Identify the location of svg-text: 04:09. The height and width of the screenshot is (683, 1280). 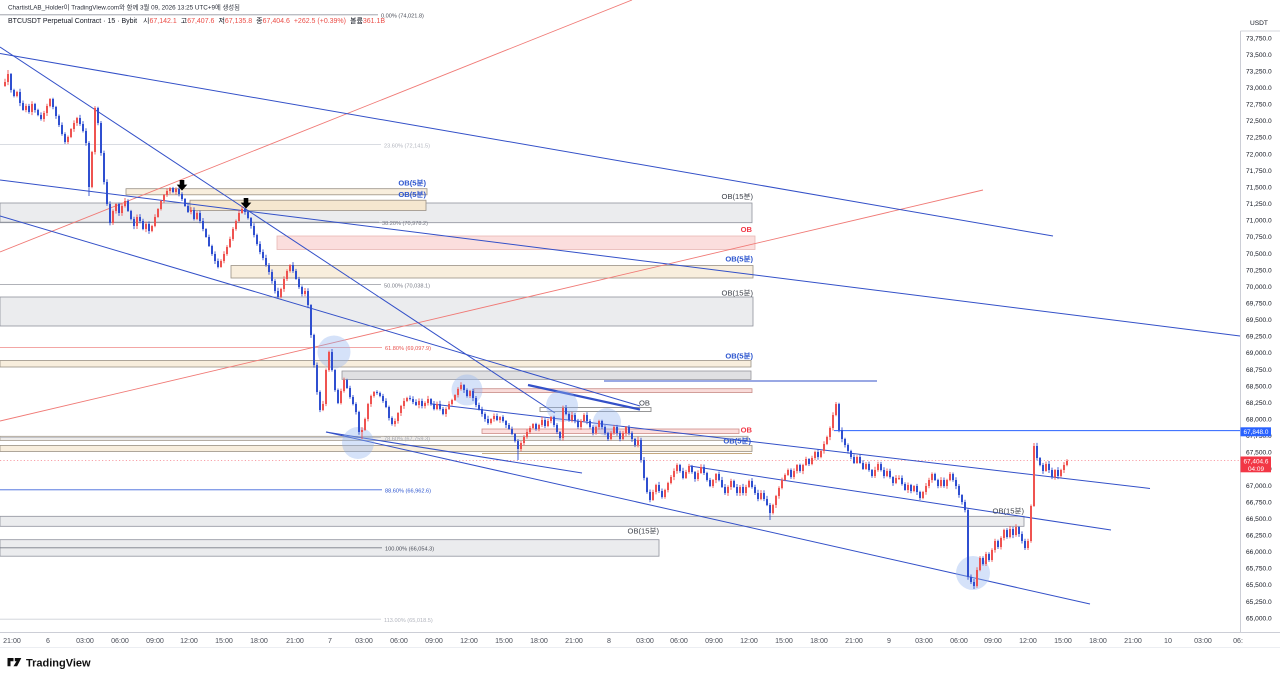
(1256, 469).